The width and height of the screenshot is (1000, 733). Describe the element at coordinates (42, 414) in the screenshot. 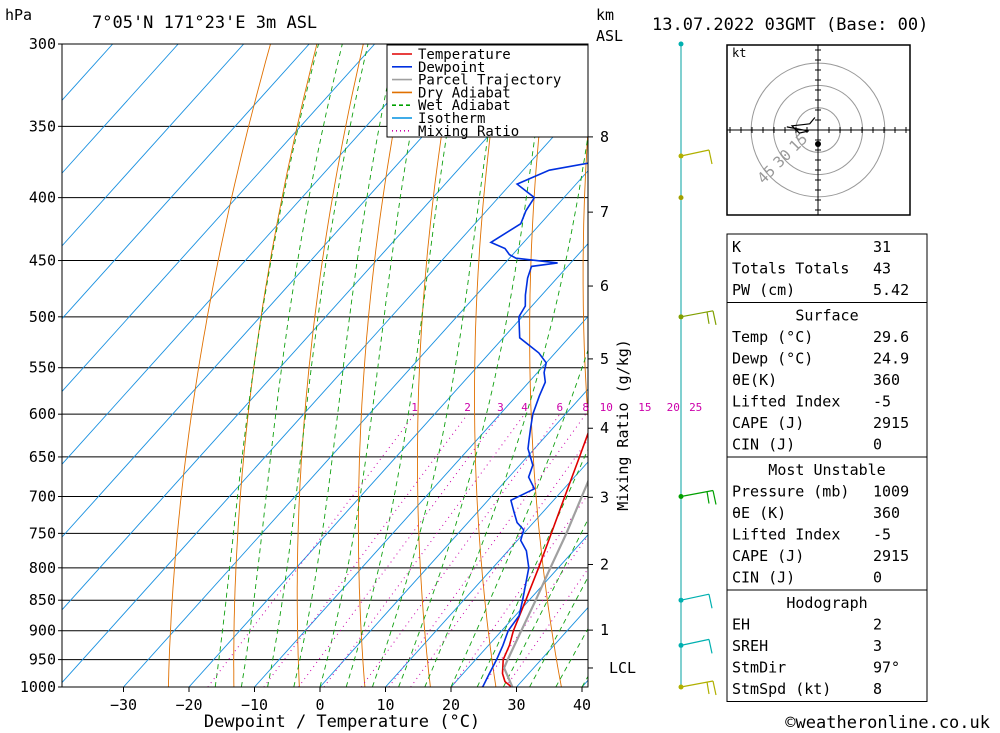

I see `pressure-tick-label: 600` at that location.